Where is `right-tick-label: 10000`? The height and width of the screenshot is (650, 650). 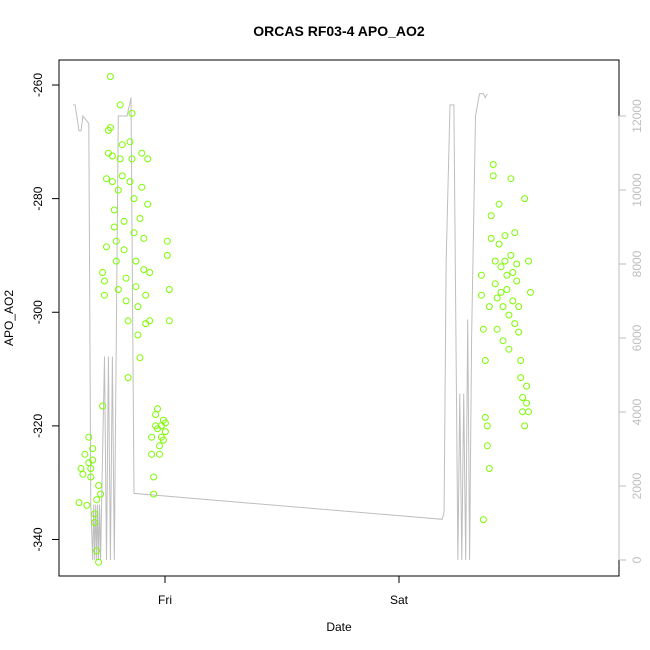
right-tick-label: 10000 is located at coordinates (637, 190).